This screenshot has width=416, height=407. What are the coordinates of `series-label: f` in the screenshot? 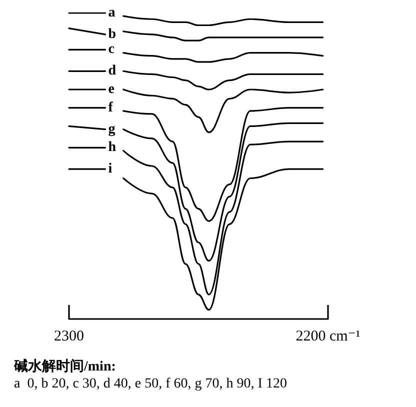 It's located at (111, 108).